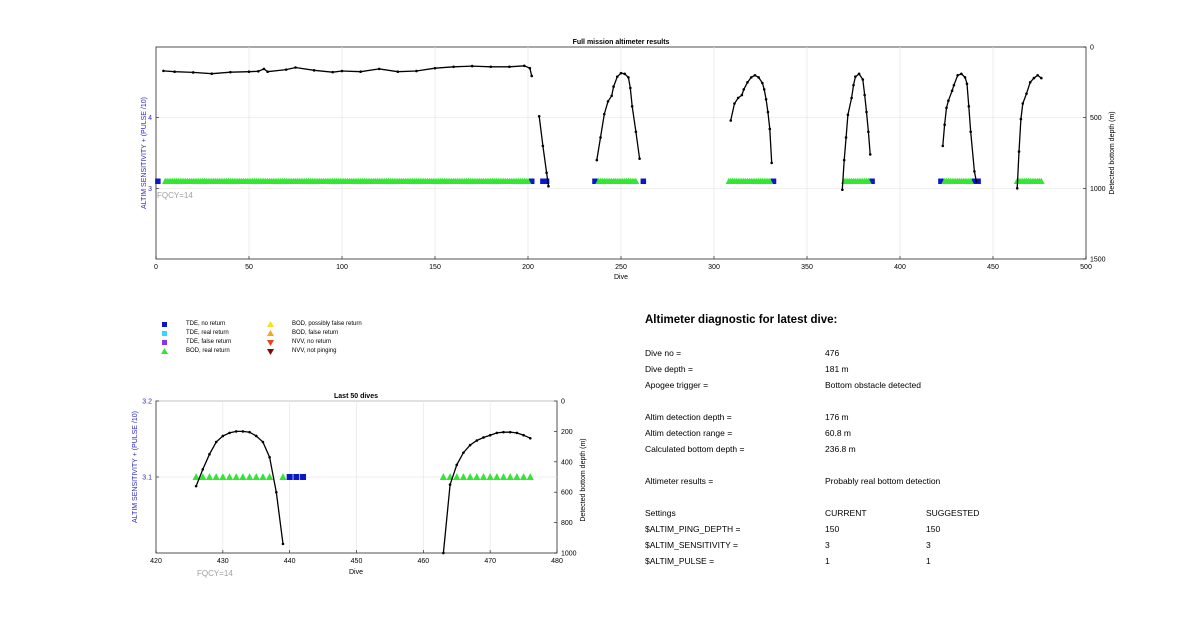 This screenshot has height=622, width=1200. What do you see at coordinates (883, 481) in the screenshot?
I see `altimeter-results-value: Probably real bottom detection` at bounding box center [883, 481].